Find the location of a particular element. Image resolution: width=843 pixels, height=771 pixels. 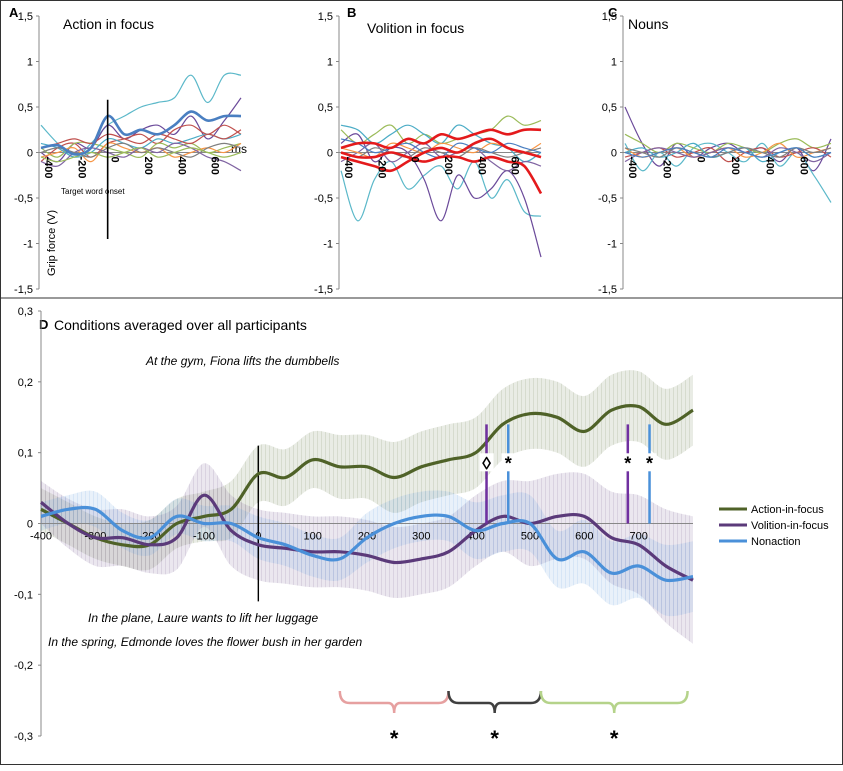

panel-a-ytick-label: -0,5 is located at coordinates (23, 199).